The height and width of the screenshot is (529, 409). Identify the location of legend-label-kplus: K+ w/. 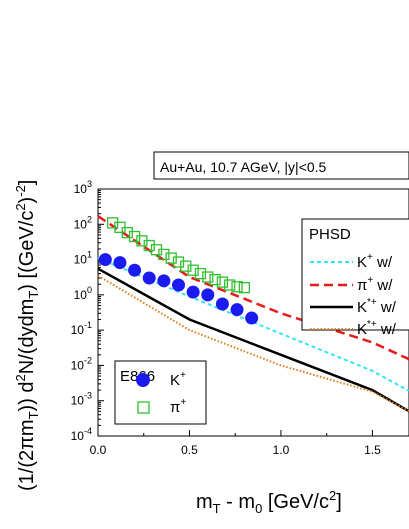
(375, 261).